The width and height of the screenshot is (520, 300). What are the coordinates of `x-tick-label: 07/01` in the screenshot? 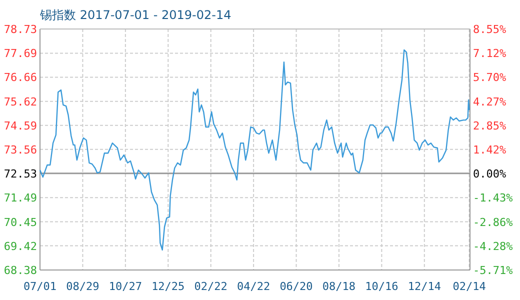 It's located at (40, 286).